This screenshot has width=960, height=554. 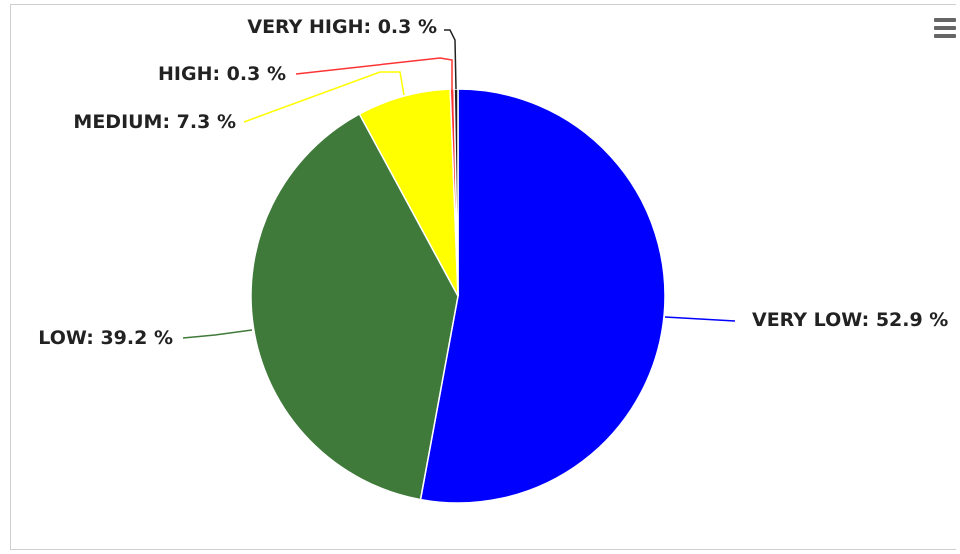 What do you see at coordinates (222, 74) in the screenshot?
I see `data-label-high: HIGH: 0.3 %` at bounding box center [222, 74].